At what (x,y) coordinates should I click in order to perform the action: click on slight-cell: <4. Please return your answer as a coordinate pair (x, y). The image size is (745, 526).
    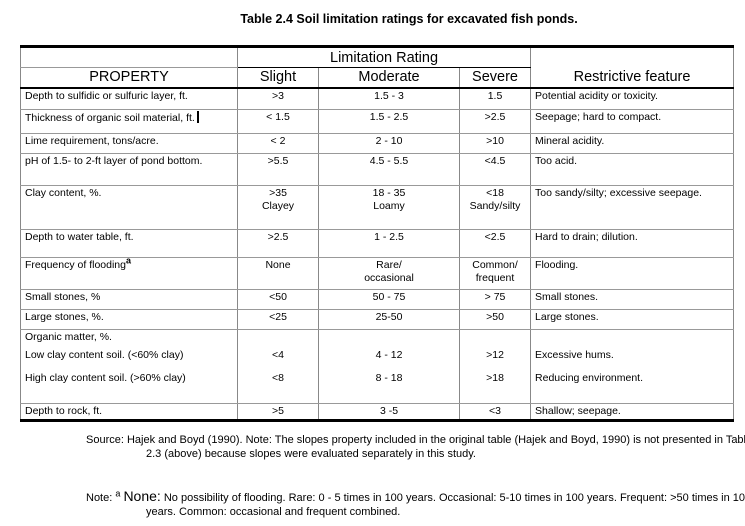
    Looking at the image, I should click on (278, 356).